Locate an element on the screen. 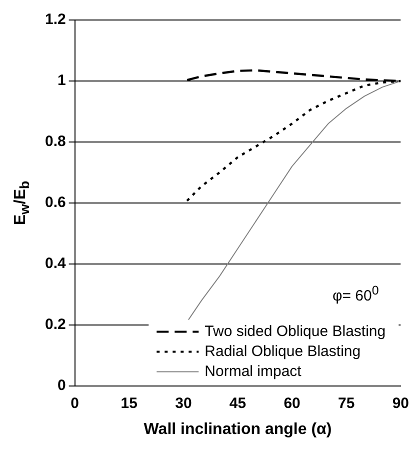  x-tick-label: 90 is located at coordinates (400, 403).